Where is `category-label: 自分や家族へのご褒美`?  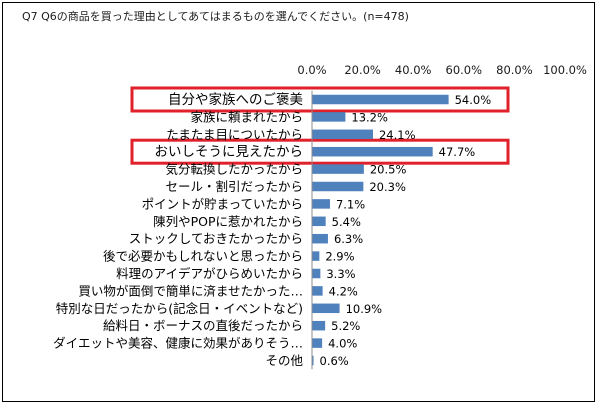 category-label: 自分や家族へのご褒美 is located at coordinates (235, 99).